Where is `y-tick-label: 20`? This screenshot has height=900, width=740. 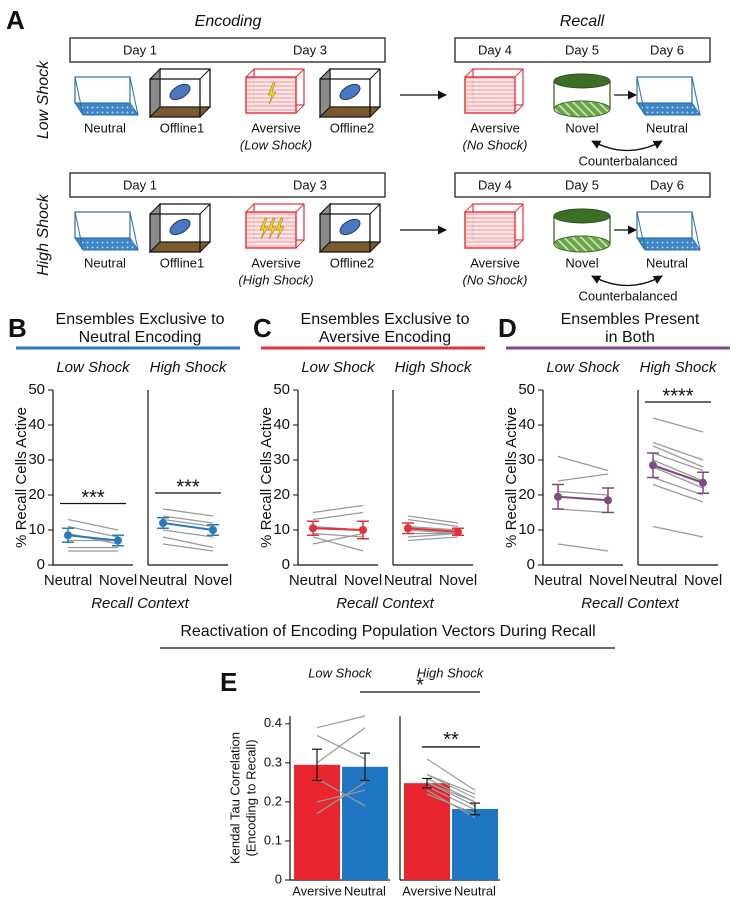
y-tick-label: 20 is located at coordinates (36, 494).